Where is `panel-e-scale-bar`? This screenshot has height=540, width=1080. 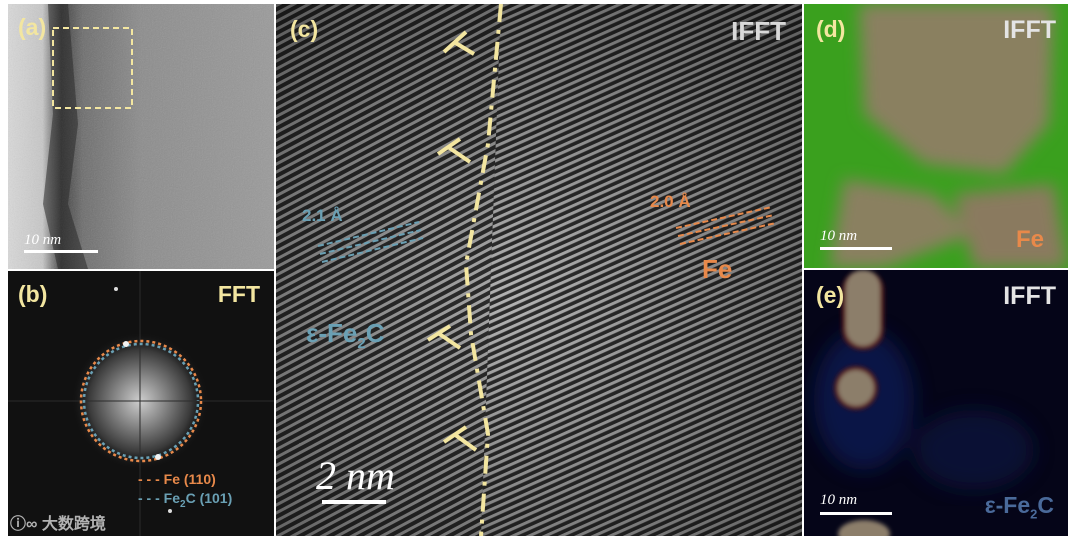 panel-e-scale-bar is located at coordinates (856, 513).